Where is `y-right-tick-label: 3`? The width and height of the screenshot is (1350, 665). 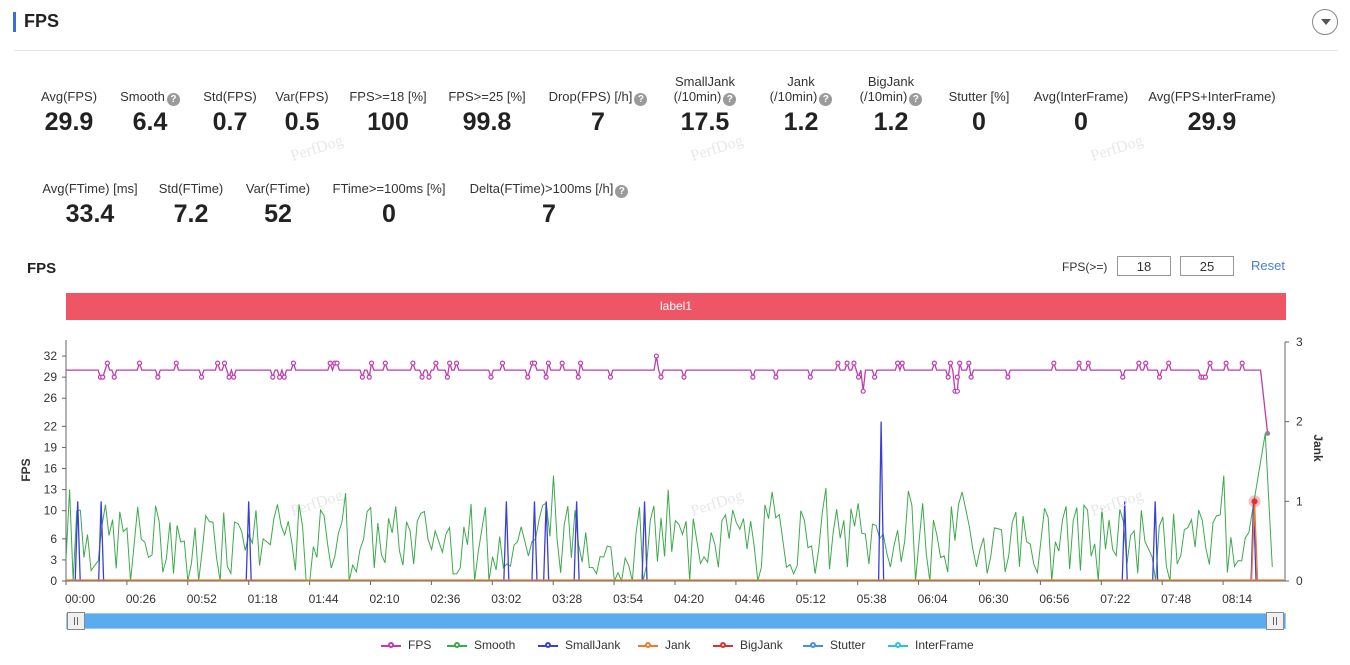
y-right-tick-label: 3 is located at coordinates (1299, 342).